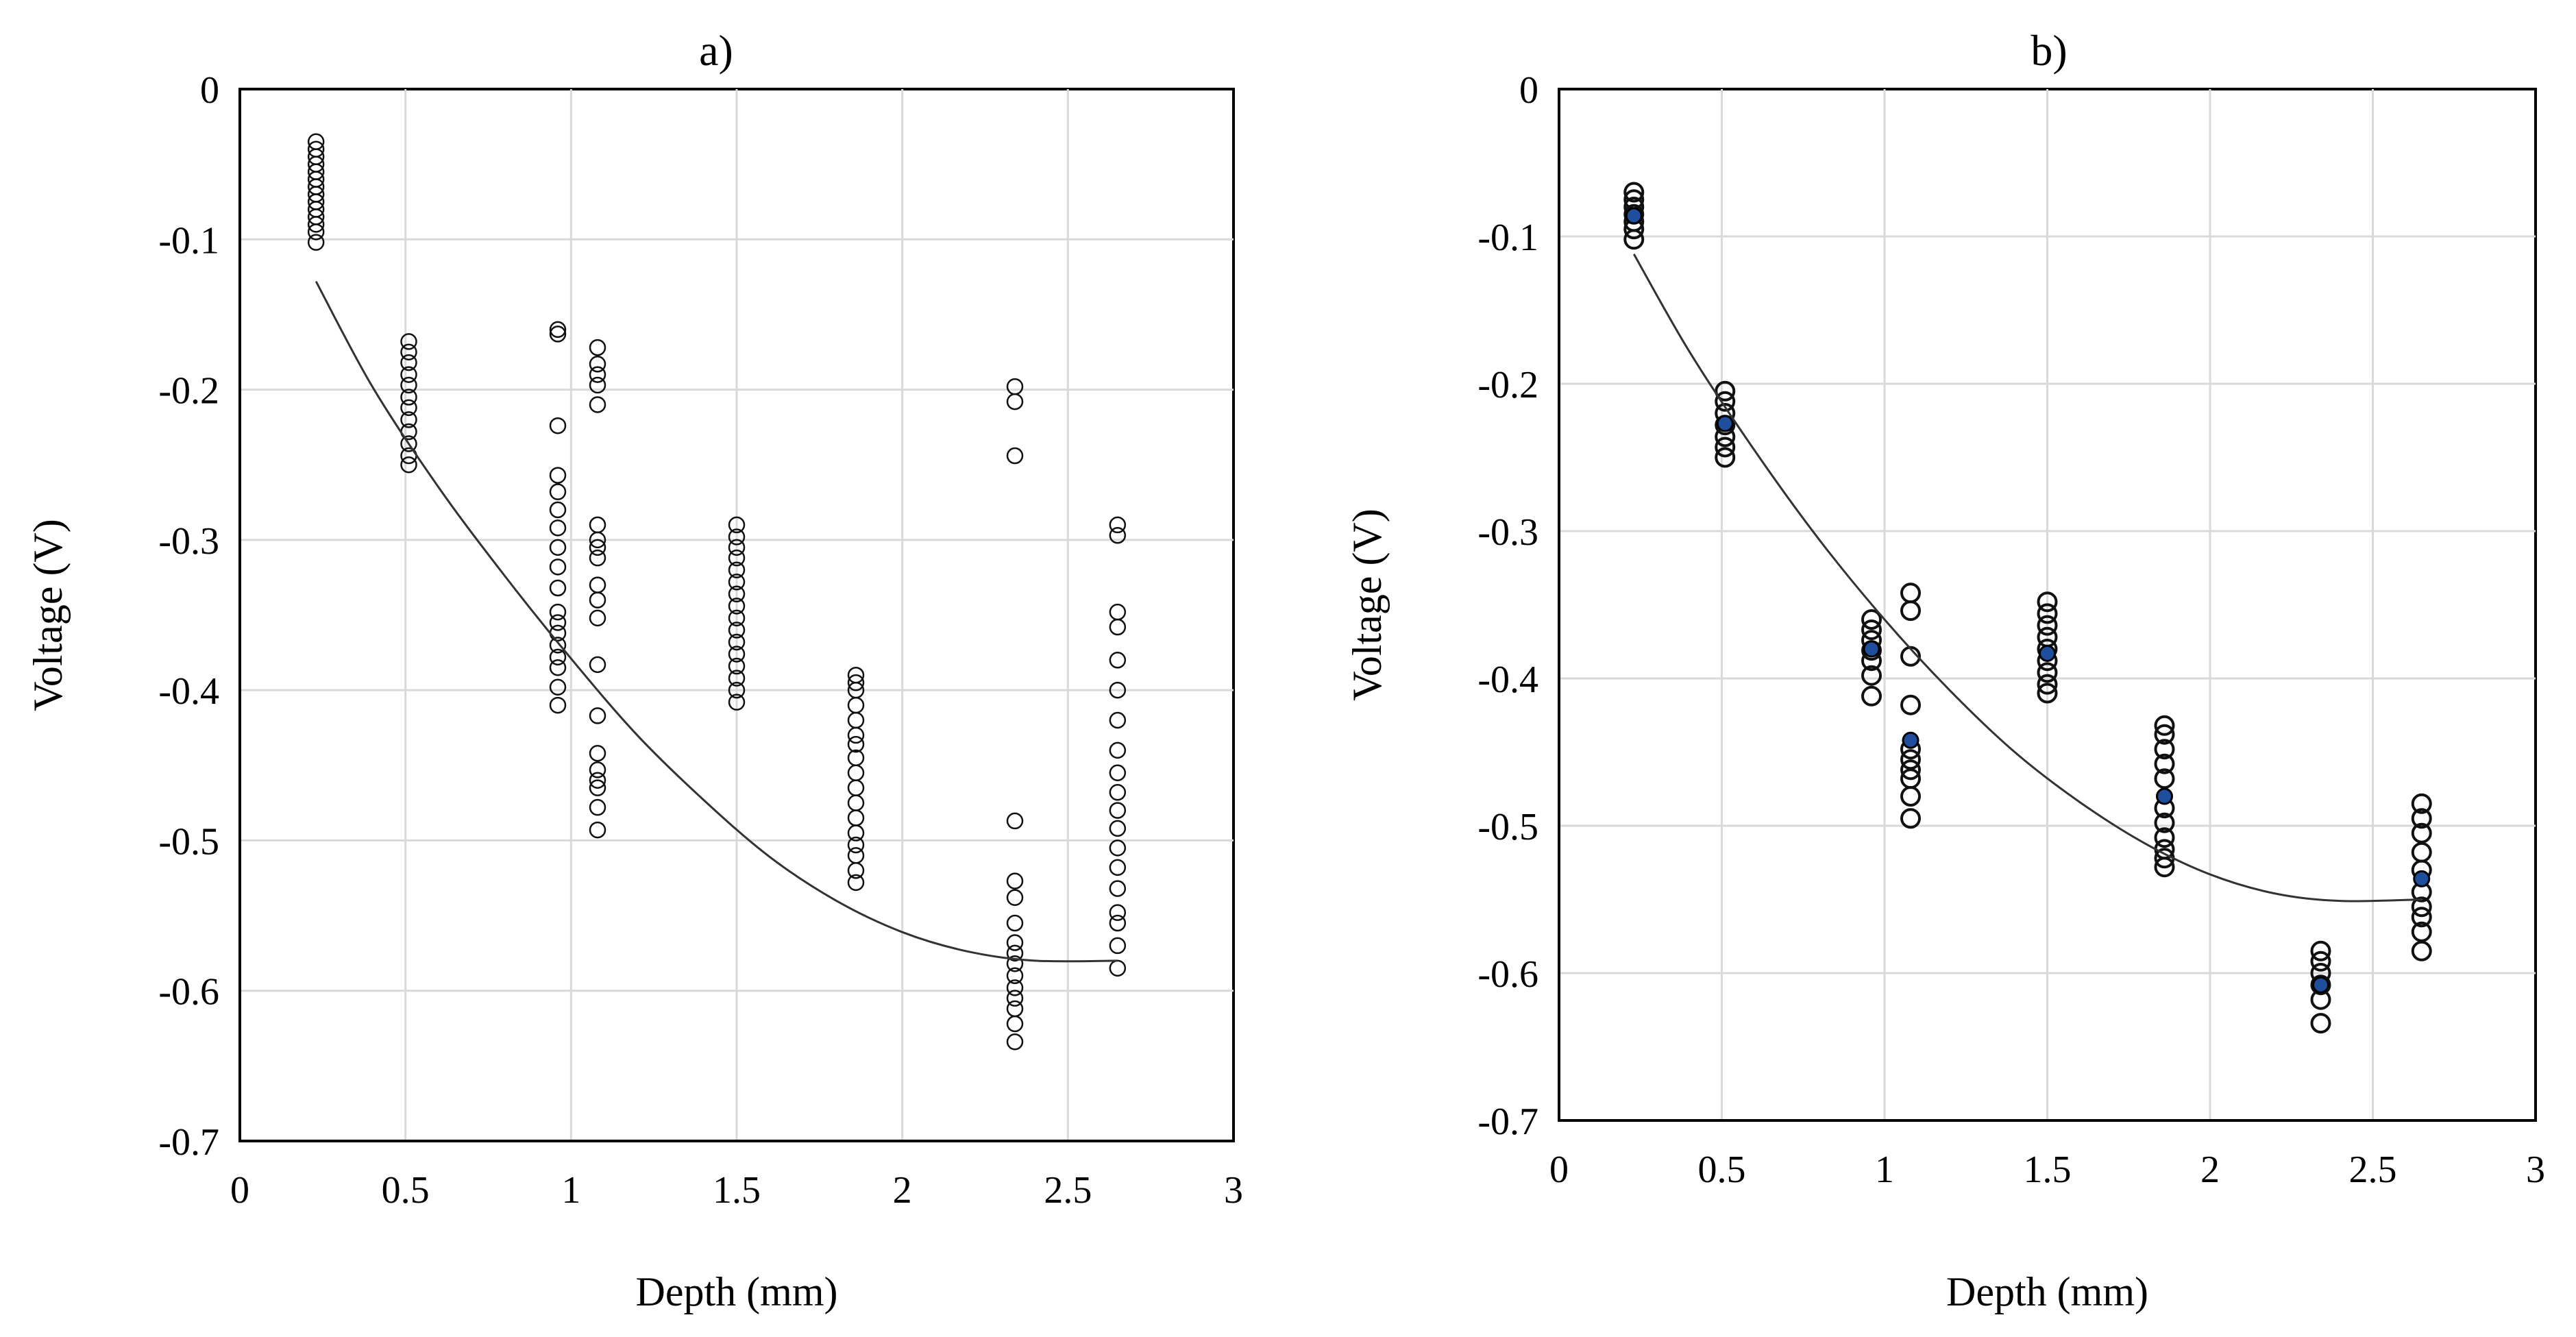 This screenshot has width=2576, height=1337. What do you see at coordinates (737, 1190) in the screenshot?
I see `x-tick-label: 1.5` at bounding box center [737, 1190].